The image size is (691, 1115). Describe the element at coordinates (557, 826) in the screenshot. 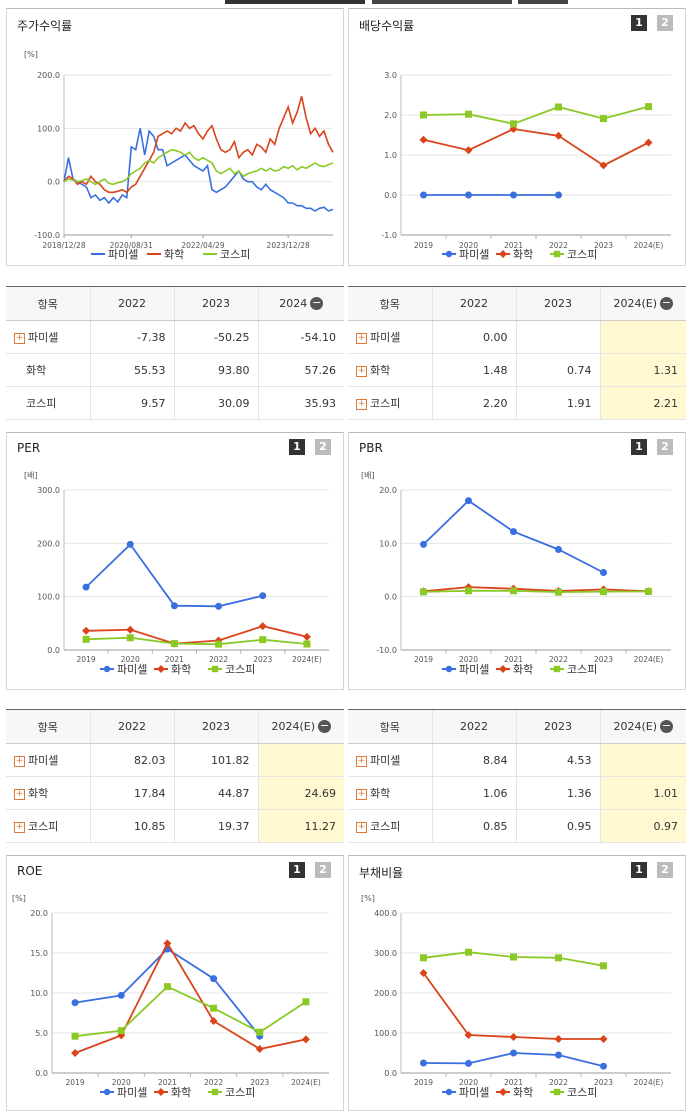

I see `cell-value: 0.95` at that location.